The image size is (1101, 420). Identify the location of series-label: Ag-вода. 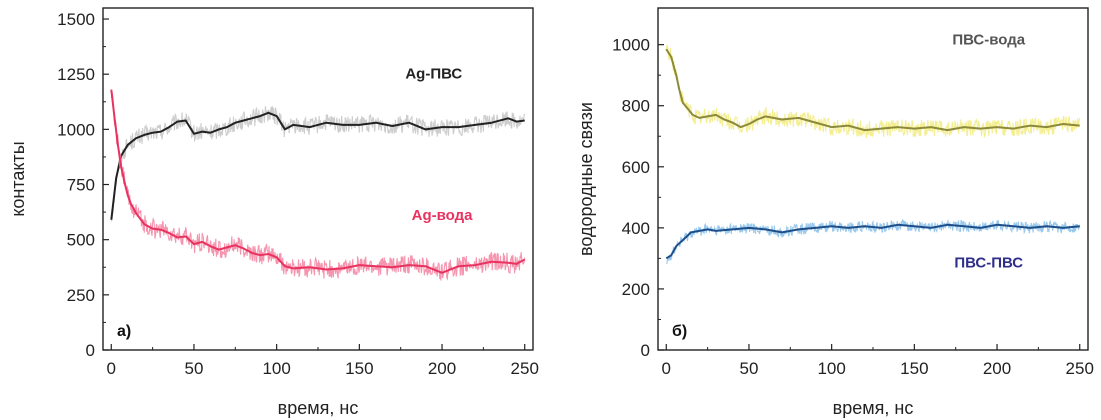
(443, 215).